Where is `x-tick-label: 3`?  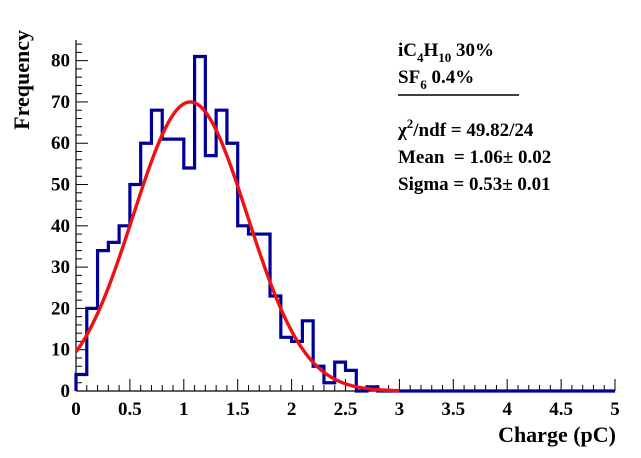 x-tick-label: 3 is located at coordinates (400, 409).